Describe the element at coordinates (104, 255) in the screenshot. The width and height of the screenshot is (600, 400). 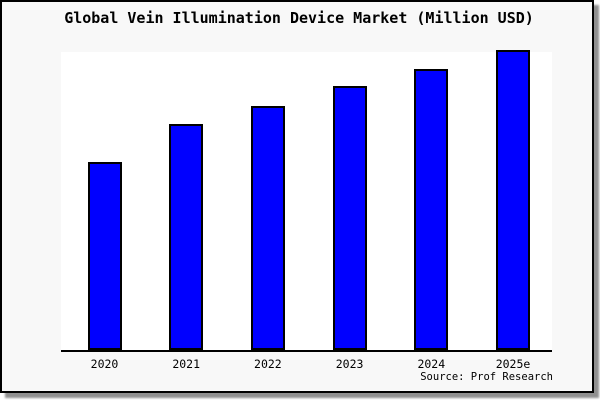
I see `bar-2020` at that location.